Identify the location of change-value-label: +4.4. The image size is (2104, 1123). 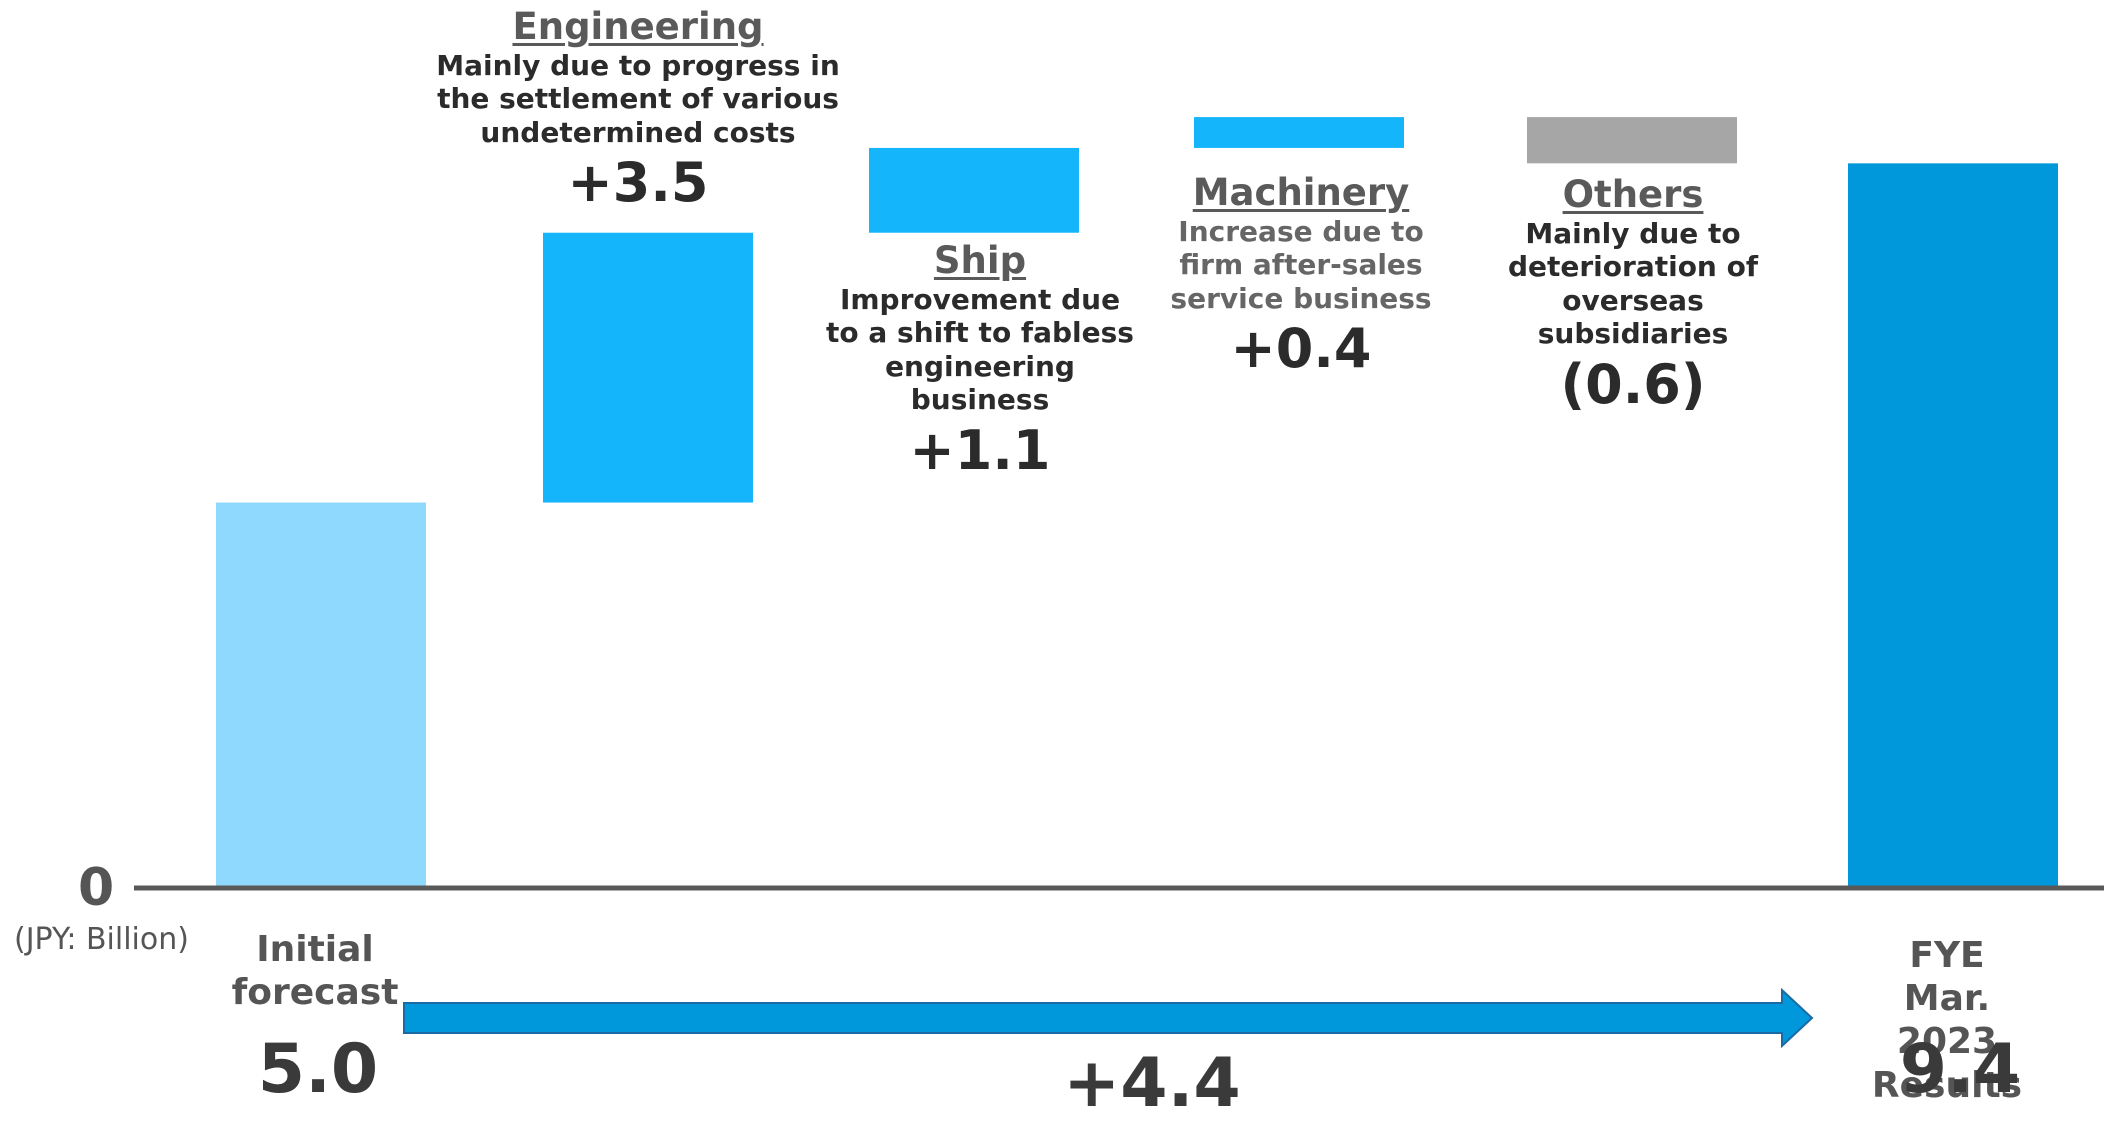
(1152, 1083).